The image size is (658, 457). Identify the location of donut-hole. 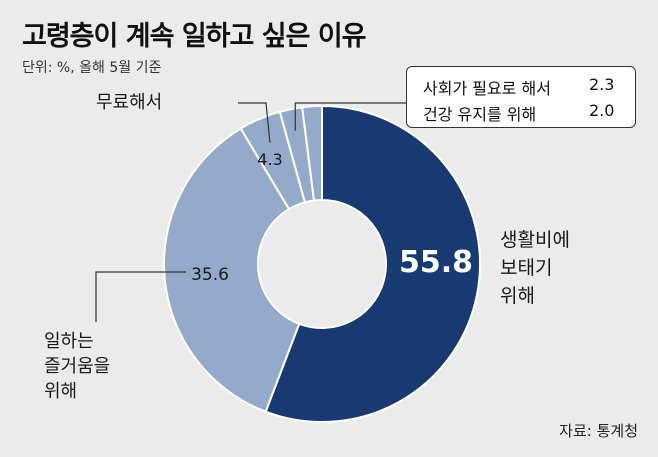
(322, 264).